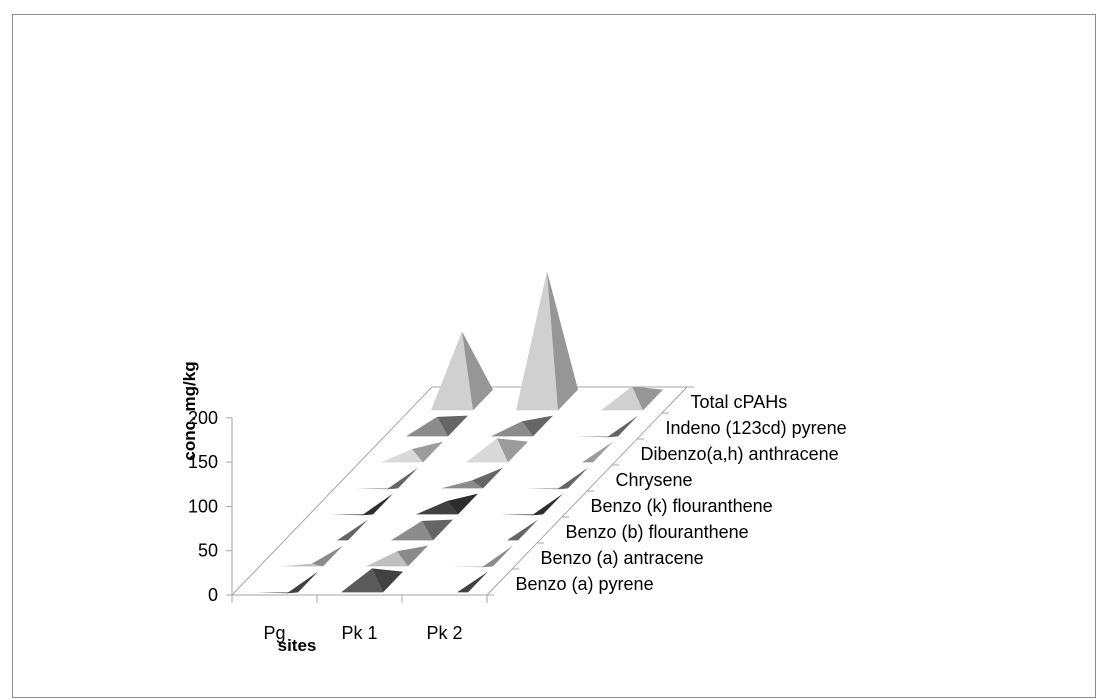 The height and width of the screenshot is (700, 1097). Describe the element at coordinates (622, 558) in the screenshot. I see `series-label: Benzo (a) antracene` at that location.